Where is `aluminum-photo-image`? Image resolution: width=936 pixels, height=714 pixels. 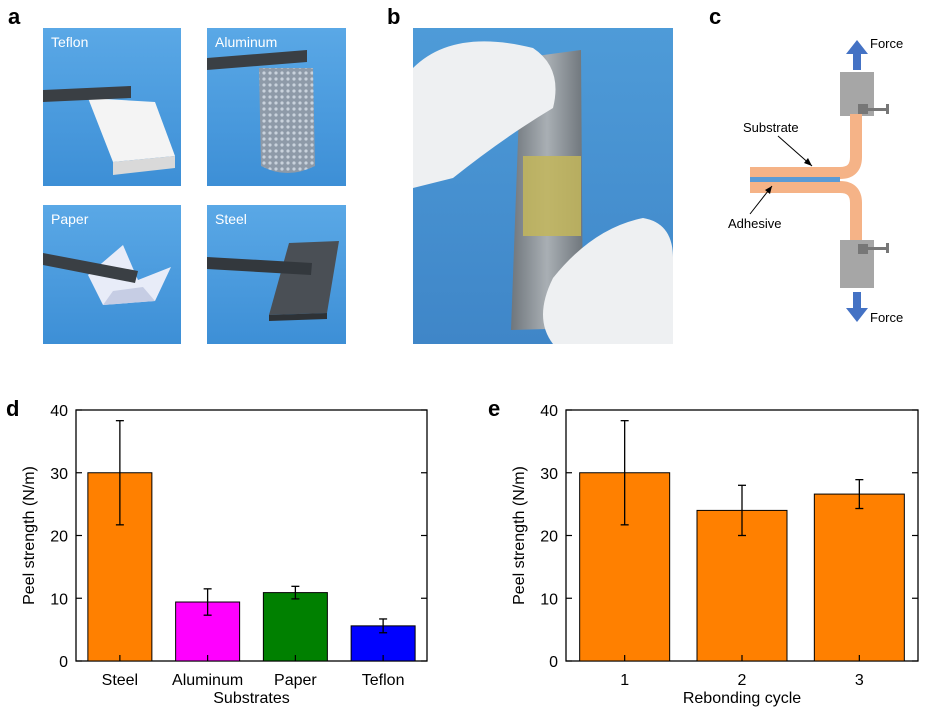 aluminum-photo-image is located at coordinates (276, 107).